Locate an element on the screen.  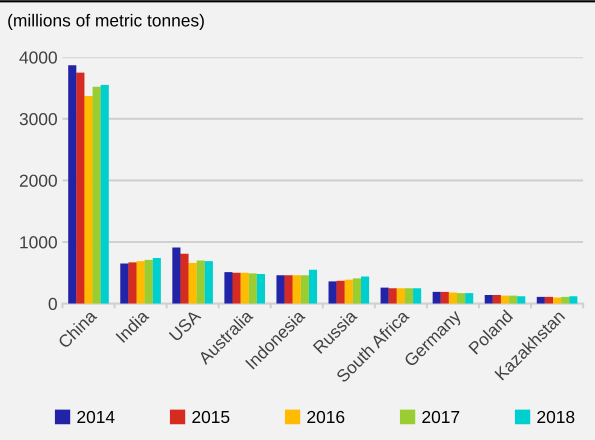
y-tick-label: 2000 is located at coordinates (38, 180).